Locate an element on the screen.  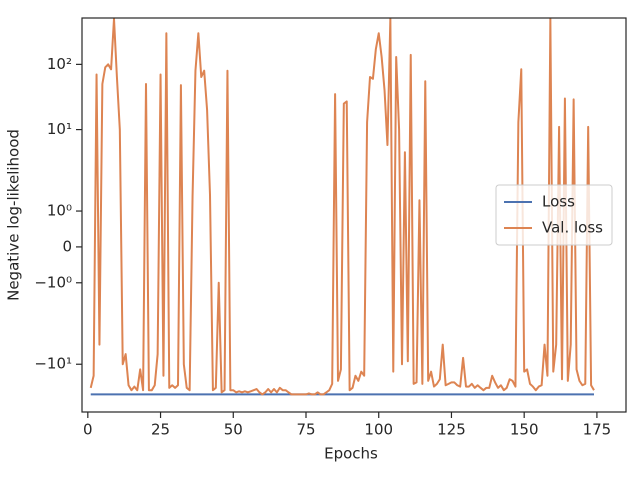
x-tick-label: 75 is located at coordinates (305, 430).